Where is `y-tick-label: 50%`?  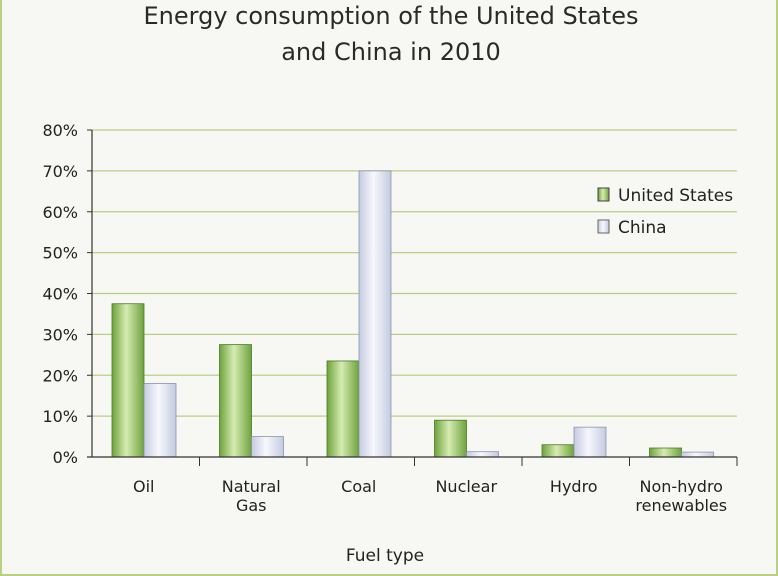
y-tick-label: 50% is located at coordinates (60, 253).